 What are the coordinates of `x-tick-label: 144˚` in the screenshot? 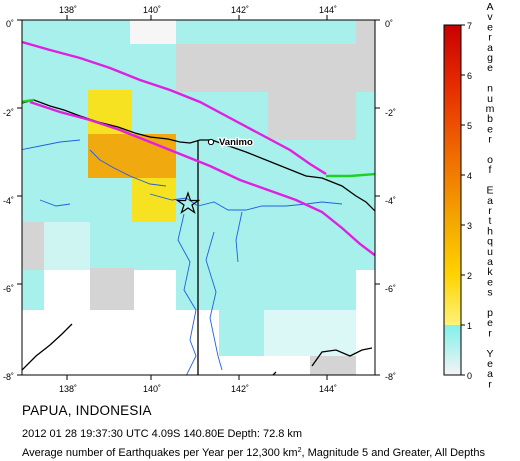 It's located at (328, 10).